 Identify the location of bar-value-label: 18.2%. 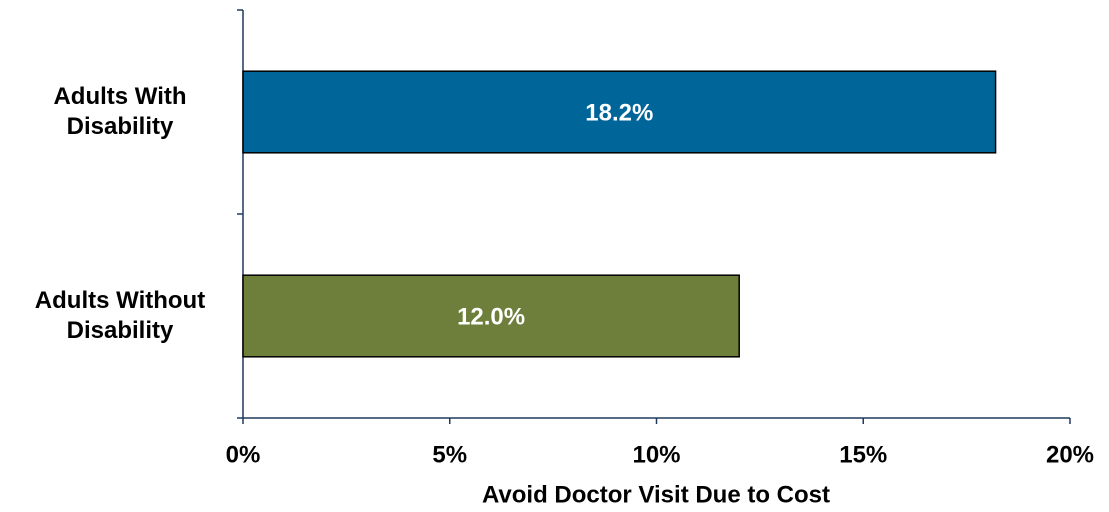
(619, 112).